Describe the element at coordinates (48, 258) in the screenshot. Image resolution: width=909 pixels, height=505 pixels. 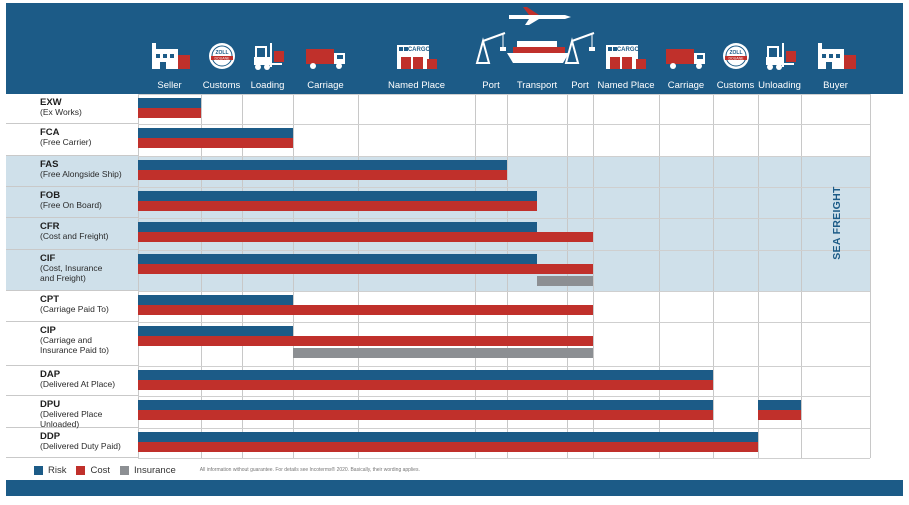
I see `term-code: CIF` at that location.